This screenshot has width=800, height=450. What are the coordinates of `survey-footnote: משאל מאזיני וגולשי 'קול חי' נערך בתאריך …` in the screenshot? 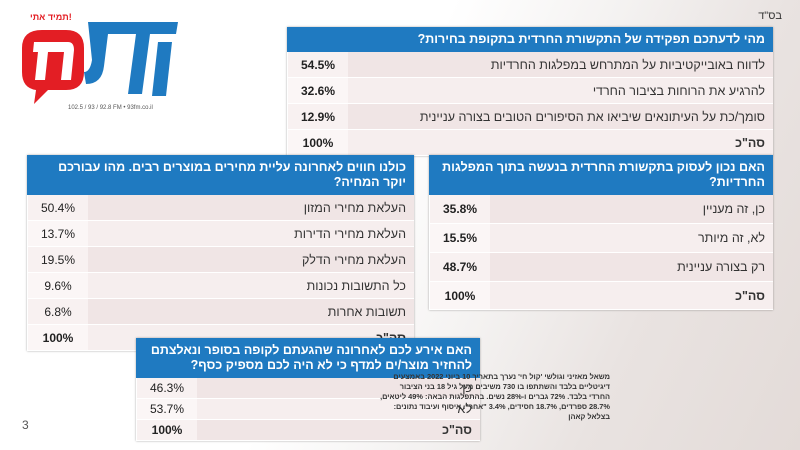 It's located at (495, 396).